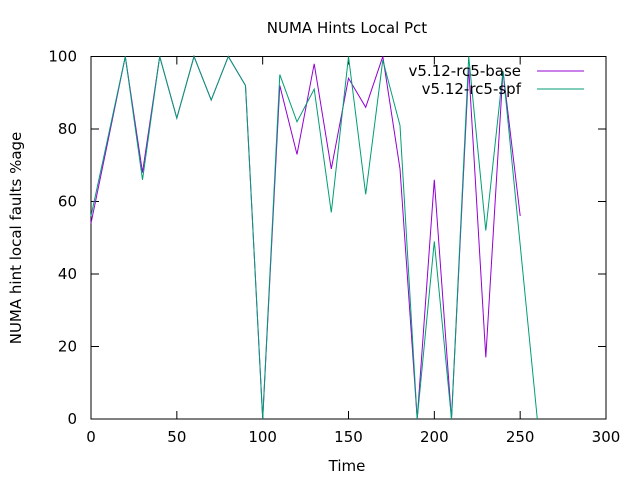 This screenshot has width=640, height=480. Describe the element at coordinates (67, 274) in the screenshot. I see `y-tick-label: 40` at that location.